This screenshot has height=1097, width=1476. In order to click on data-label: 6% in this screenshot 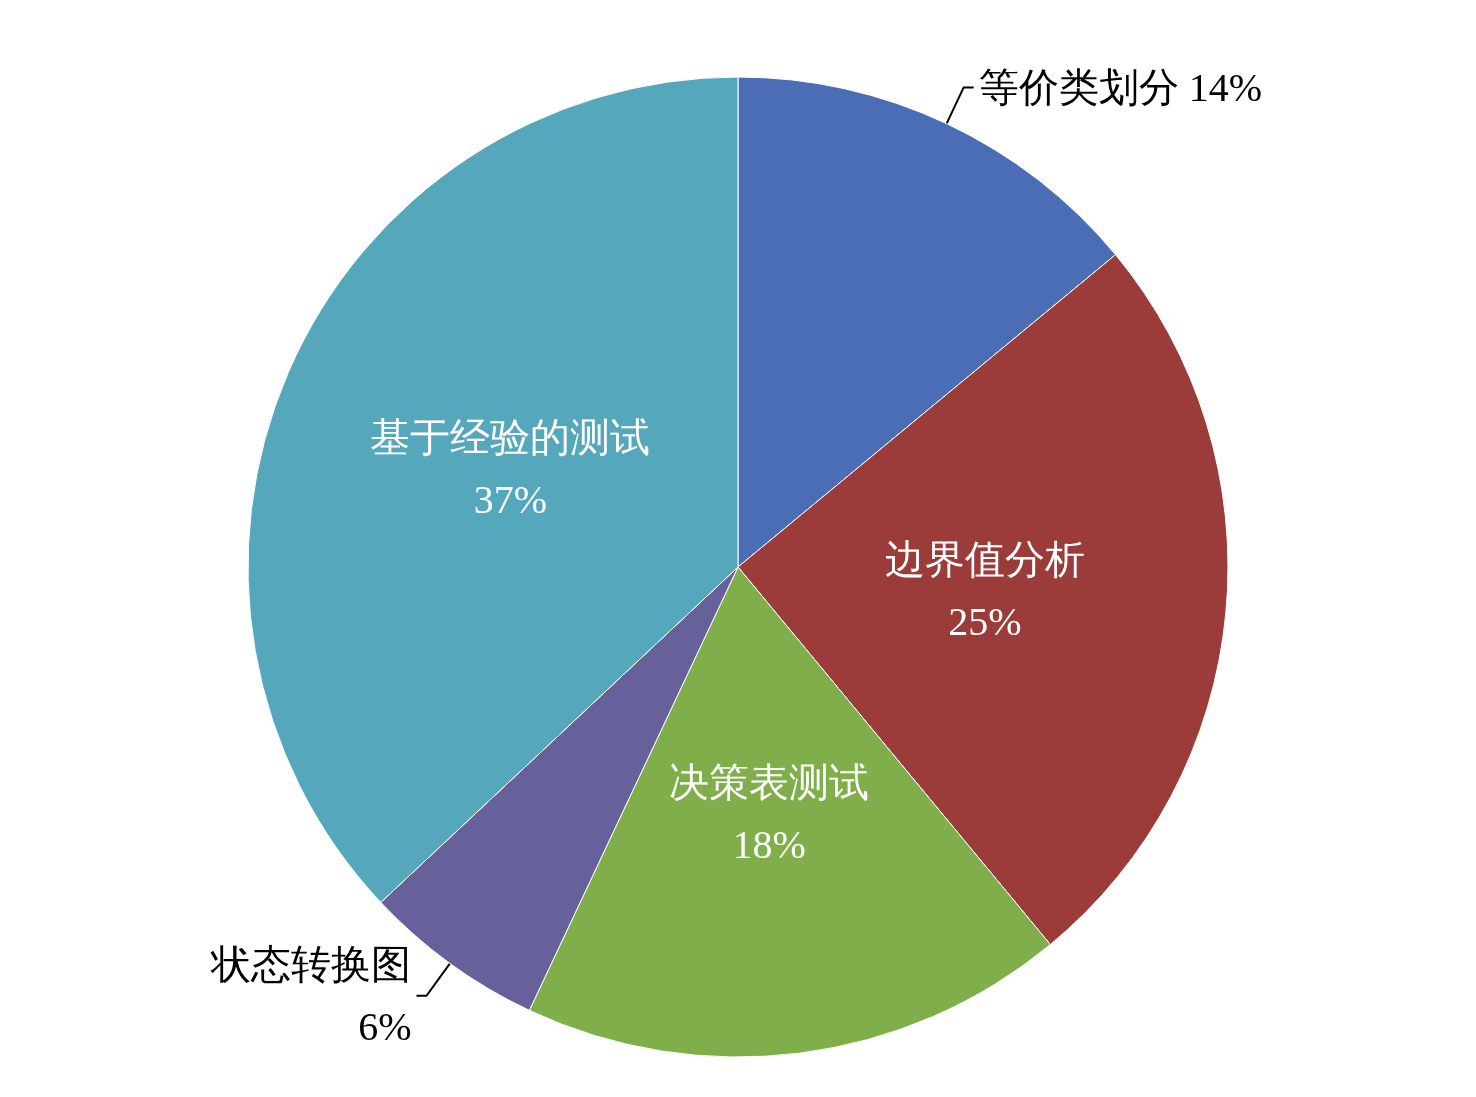, I will do `click(385, 1027)`.